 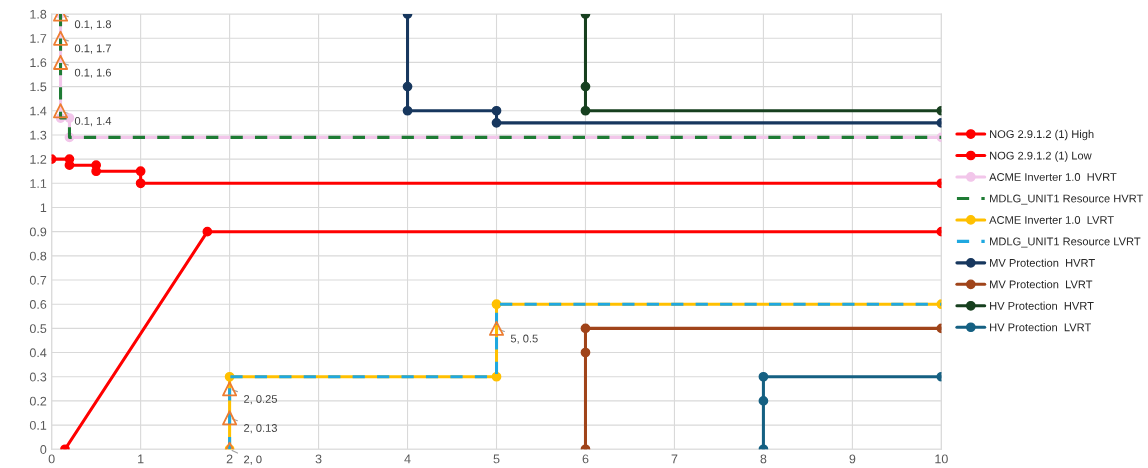 What do you see at coordinates (1067, 199) in the screenshot?
I see `legend-label: MDLG_UNIT1 Resource HVRT` at bounding box center [1067, 199].